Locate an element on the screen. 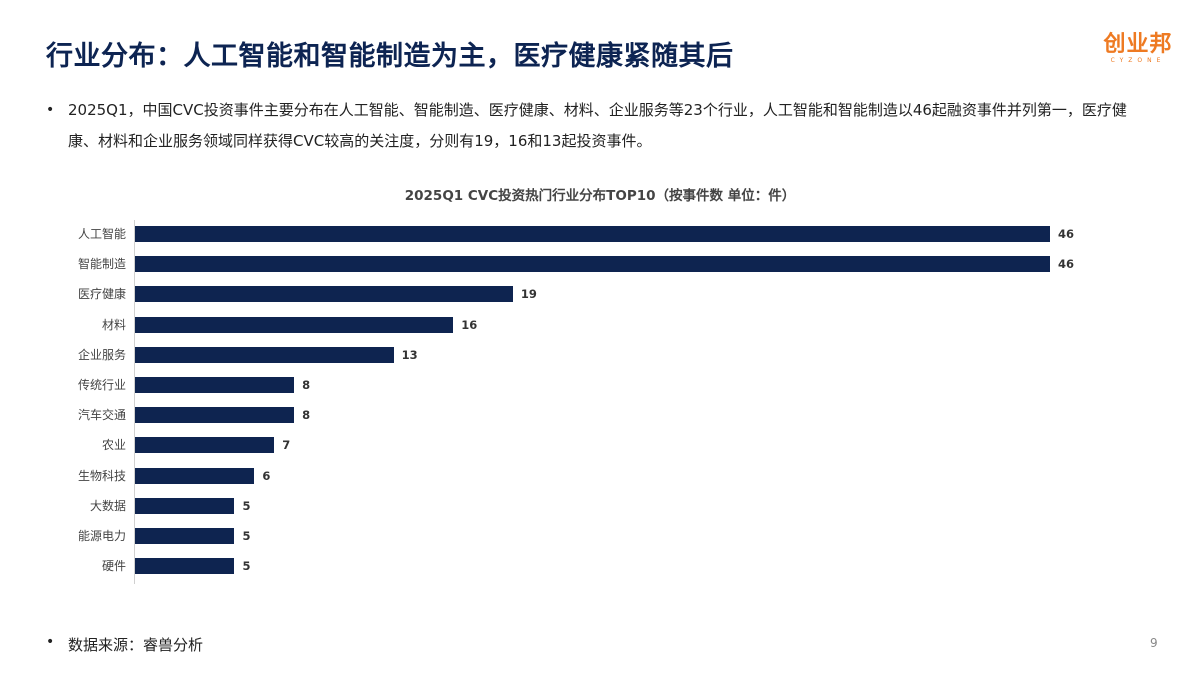  value-label: 16 is located at coordinates (469, 324).